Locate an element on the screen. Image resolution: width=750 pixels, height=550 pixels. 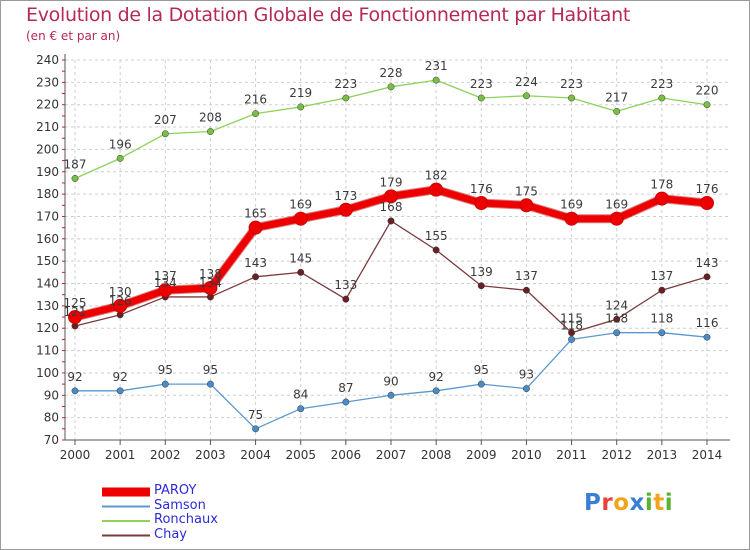
y-tick-label: 170 is located at coordinates (47, 216).